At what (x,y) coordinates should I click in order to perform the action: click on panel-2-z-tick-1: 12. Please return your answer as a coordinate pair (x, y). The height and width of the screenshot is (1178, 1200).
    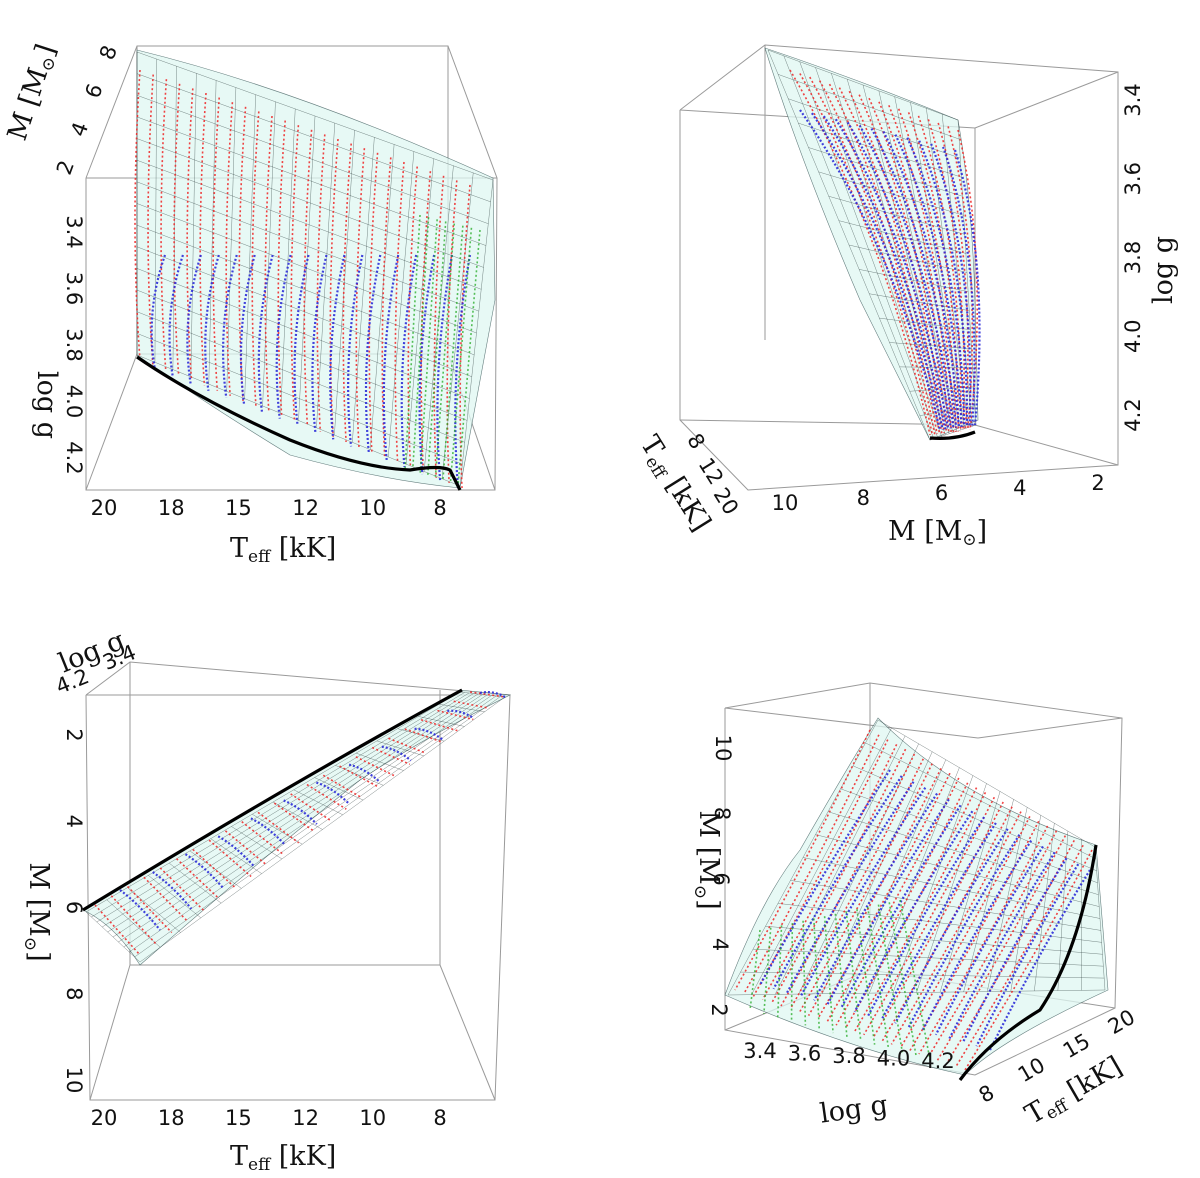
    Looking at the image, I should click on (711, 471).